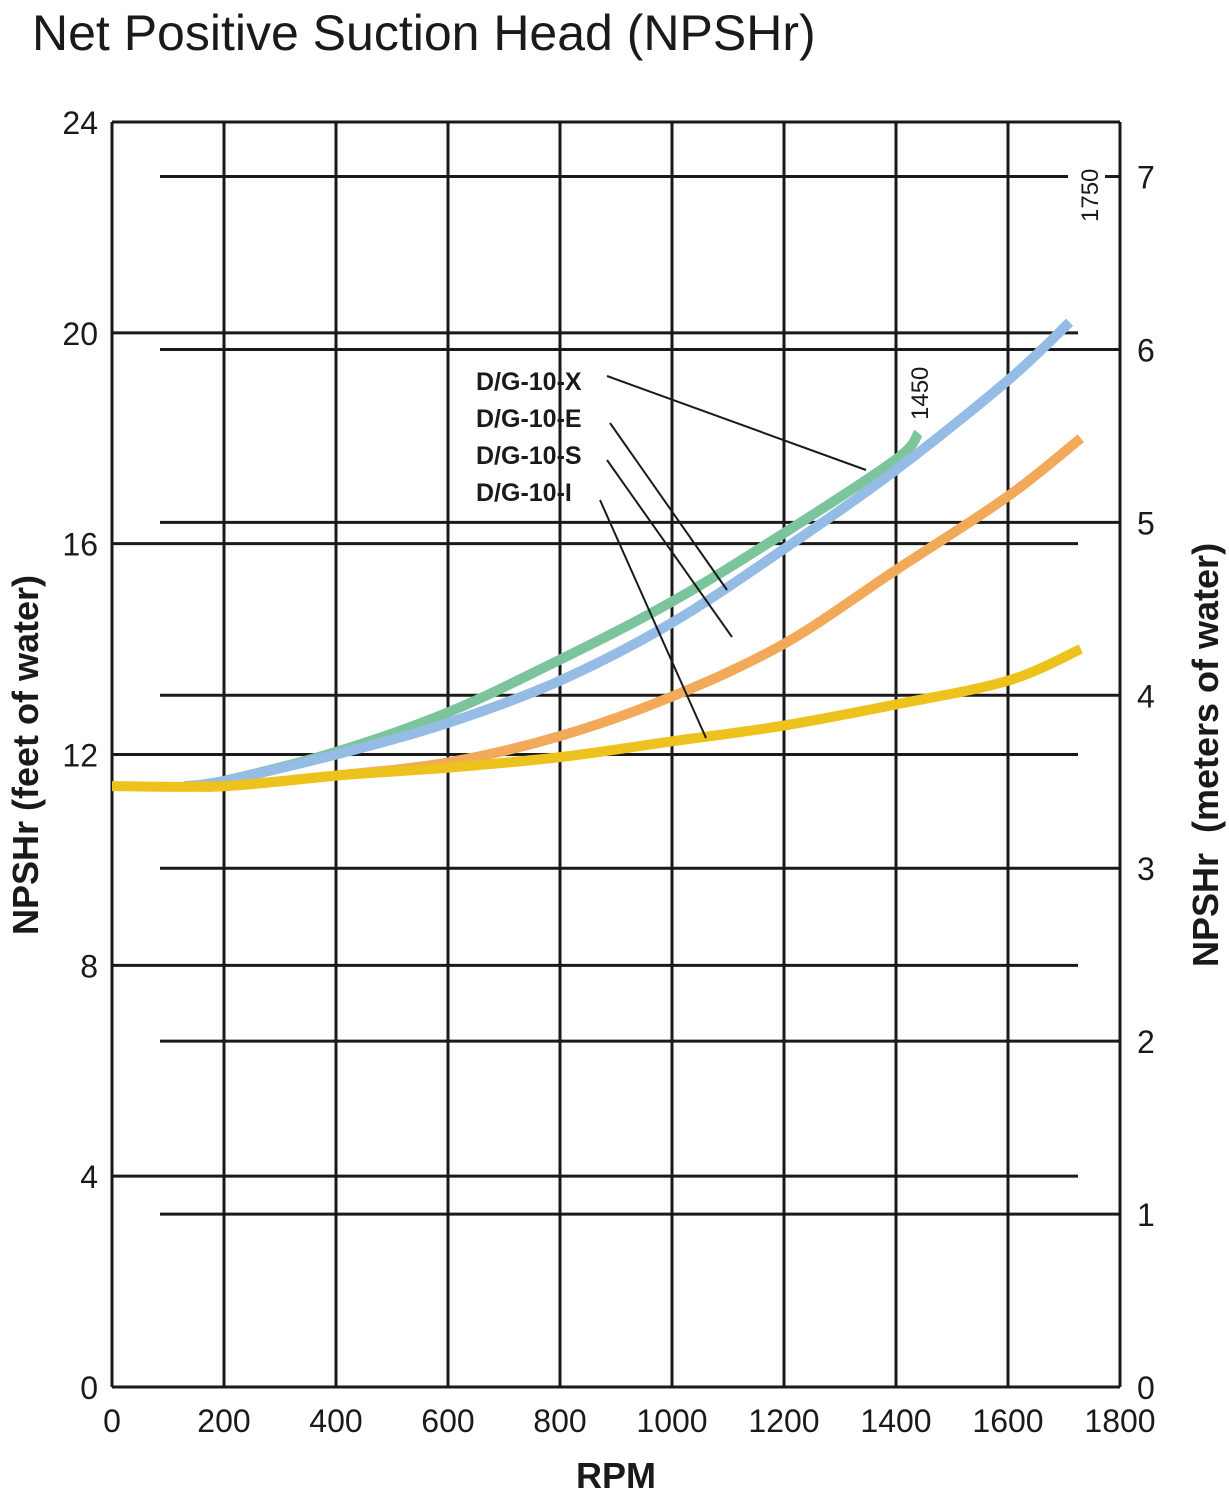 The width and height of the screenshot is (1229, 1505). I want to click on series-line-d/g-10-i, so click(597, 718).